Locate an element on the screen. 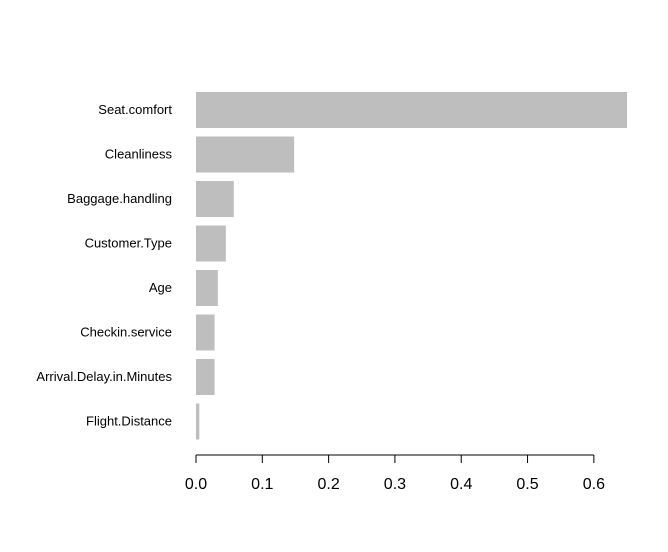  x-tick-label: 0.0 is located at coordinates (196, 484).